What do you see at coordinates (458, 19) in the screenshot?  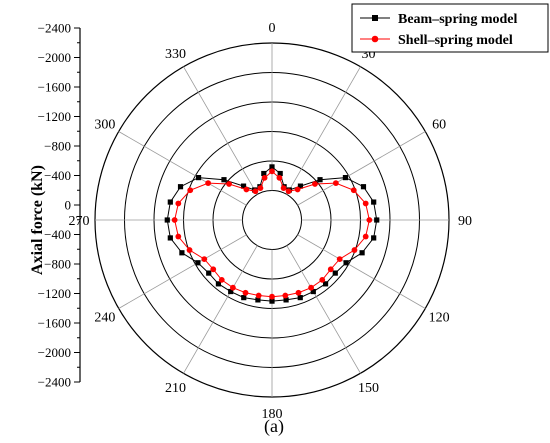 I see `legend-label: Beam–spring model` at bounding box center [458, 19].